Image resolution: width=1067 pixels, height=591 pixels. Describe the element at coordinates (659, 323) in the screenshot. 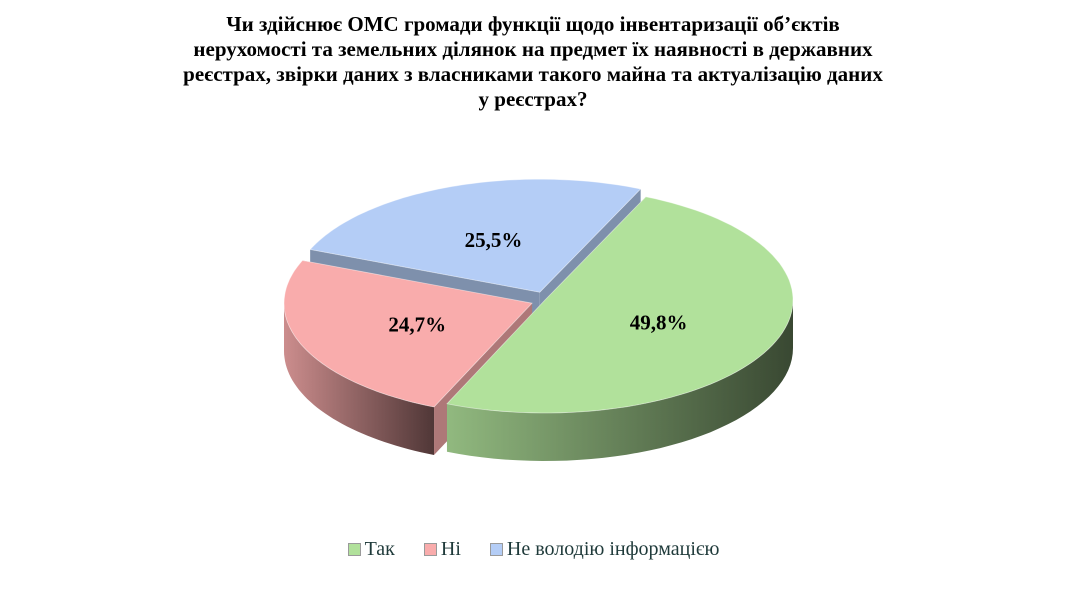

I see `data-label: 49,8%` at that location.